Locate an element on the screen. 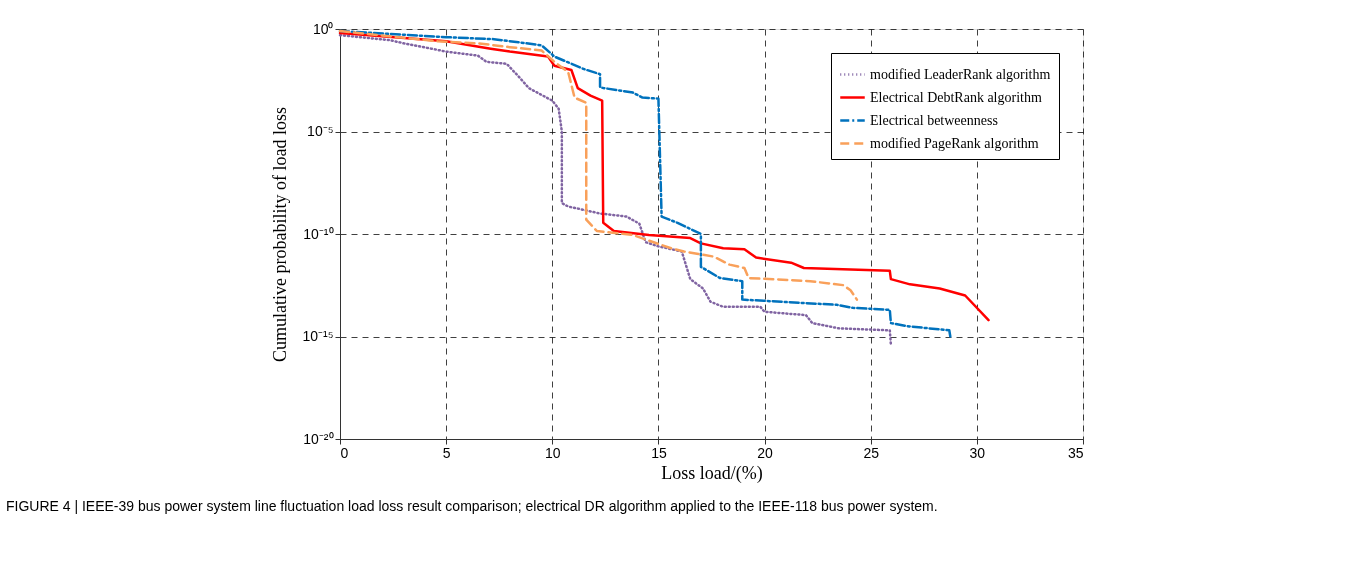 Image resolution: width=1356 pixels, height=562 pixels. x-tick-label: 30 is located at coordinates (977, 452).